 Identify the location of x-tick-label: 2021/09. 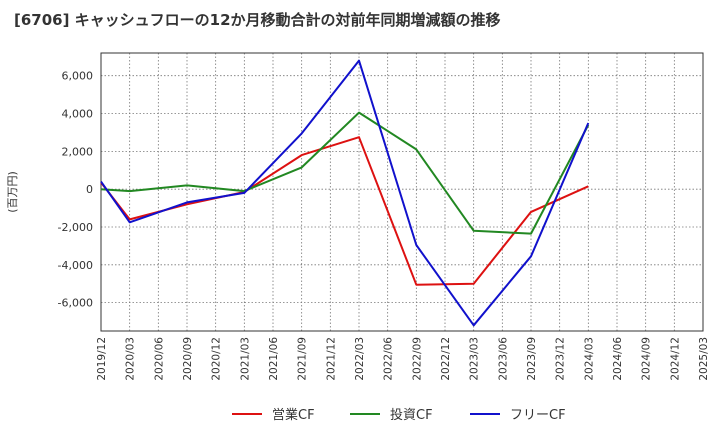
(303, 359).